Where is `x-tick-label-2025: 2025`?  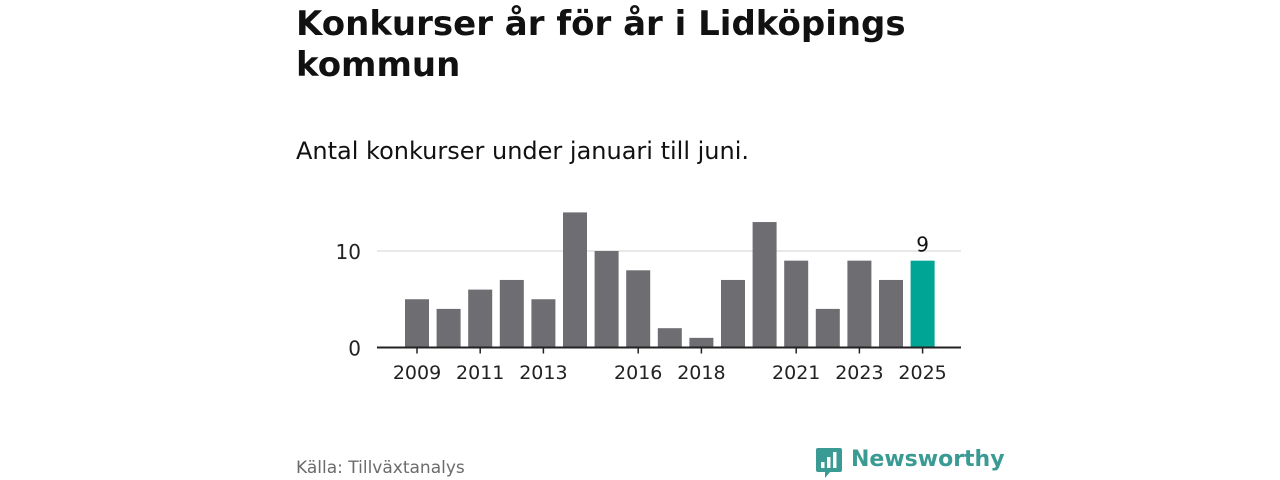 x-tick-label-2025: 2025 is located at coordinates (922, 373).